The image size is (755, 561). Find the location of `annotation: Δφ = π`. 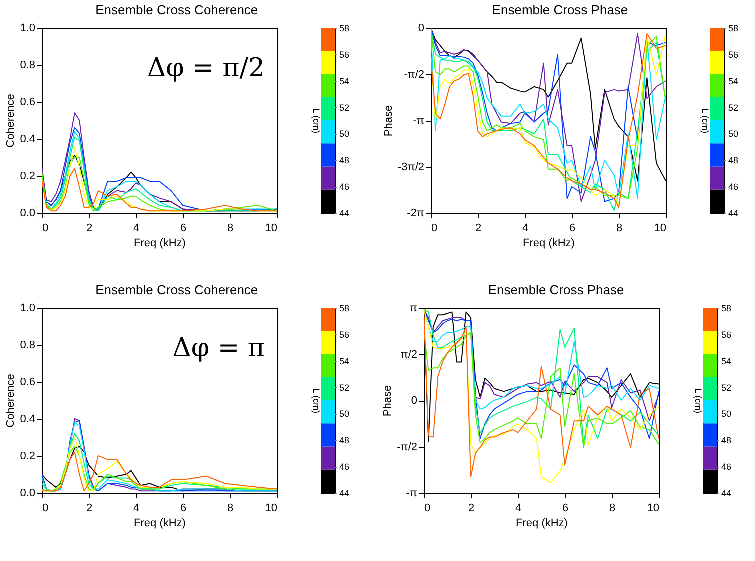

annotation: Δφ = π is located at coordinates (218, 349).